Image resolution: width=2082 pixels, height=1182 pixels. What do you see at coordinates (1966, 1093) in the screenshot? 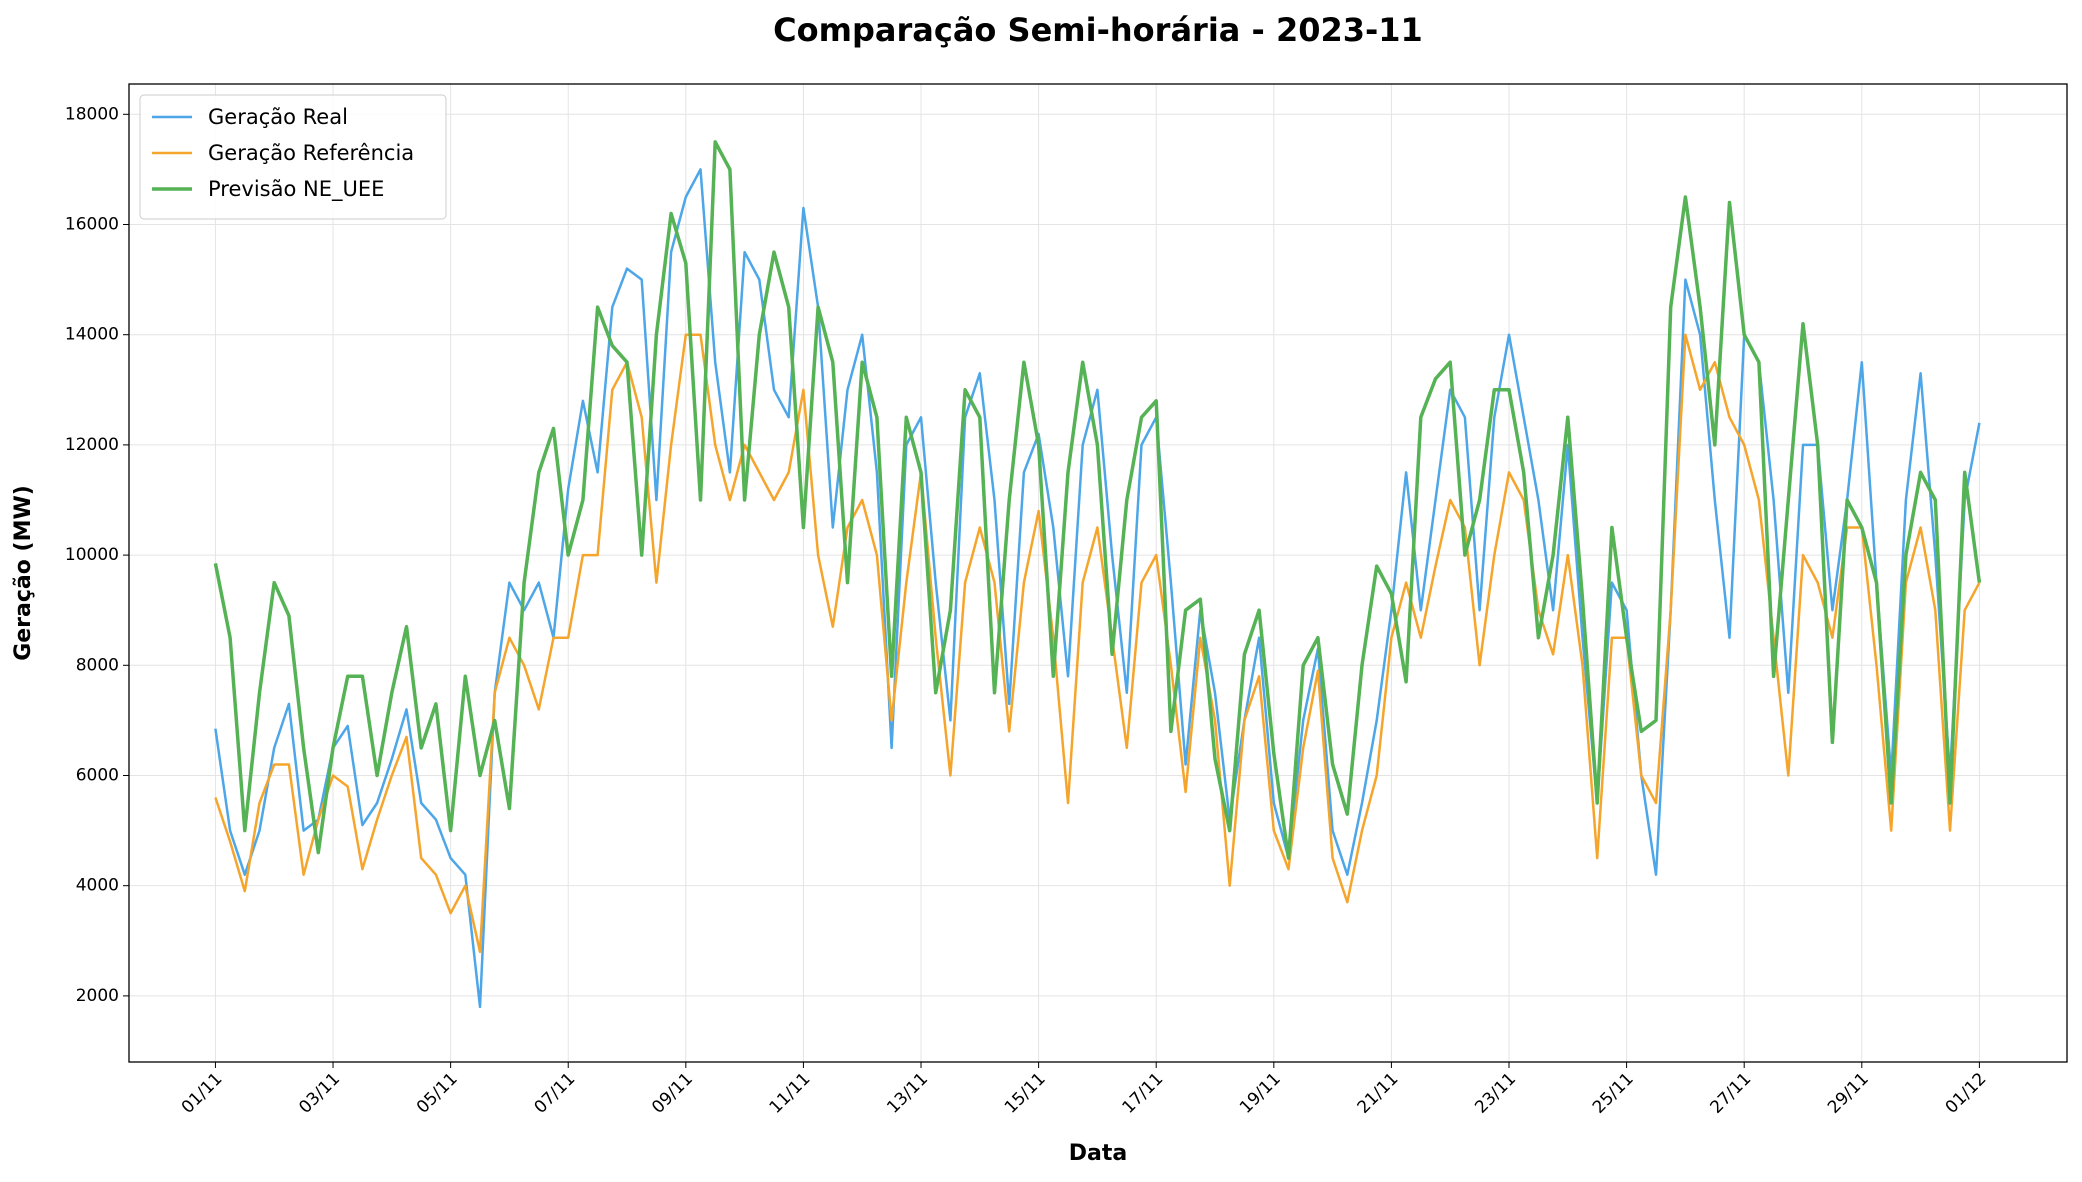
I see `x-tick-label: 01/12` at bounding box center [1966, 1093].